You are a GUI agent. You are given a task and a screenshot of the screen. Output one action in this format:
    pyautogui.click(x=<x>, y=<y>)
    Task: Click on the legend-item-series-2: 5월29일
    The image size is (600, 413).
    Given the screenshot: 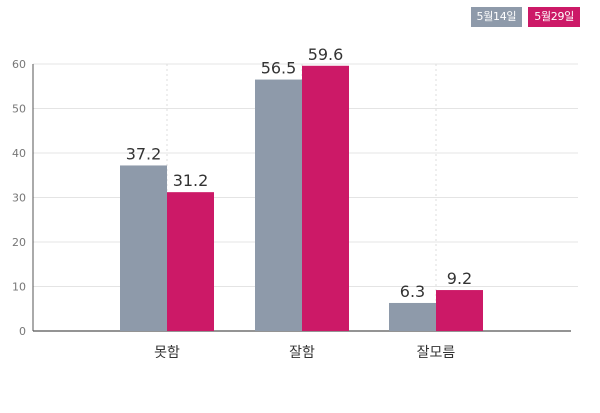 What is the action you would take?
    pyautogui.click(x=554, y=17)
    